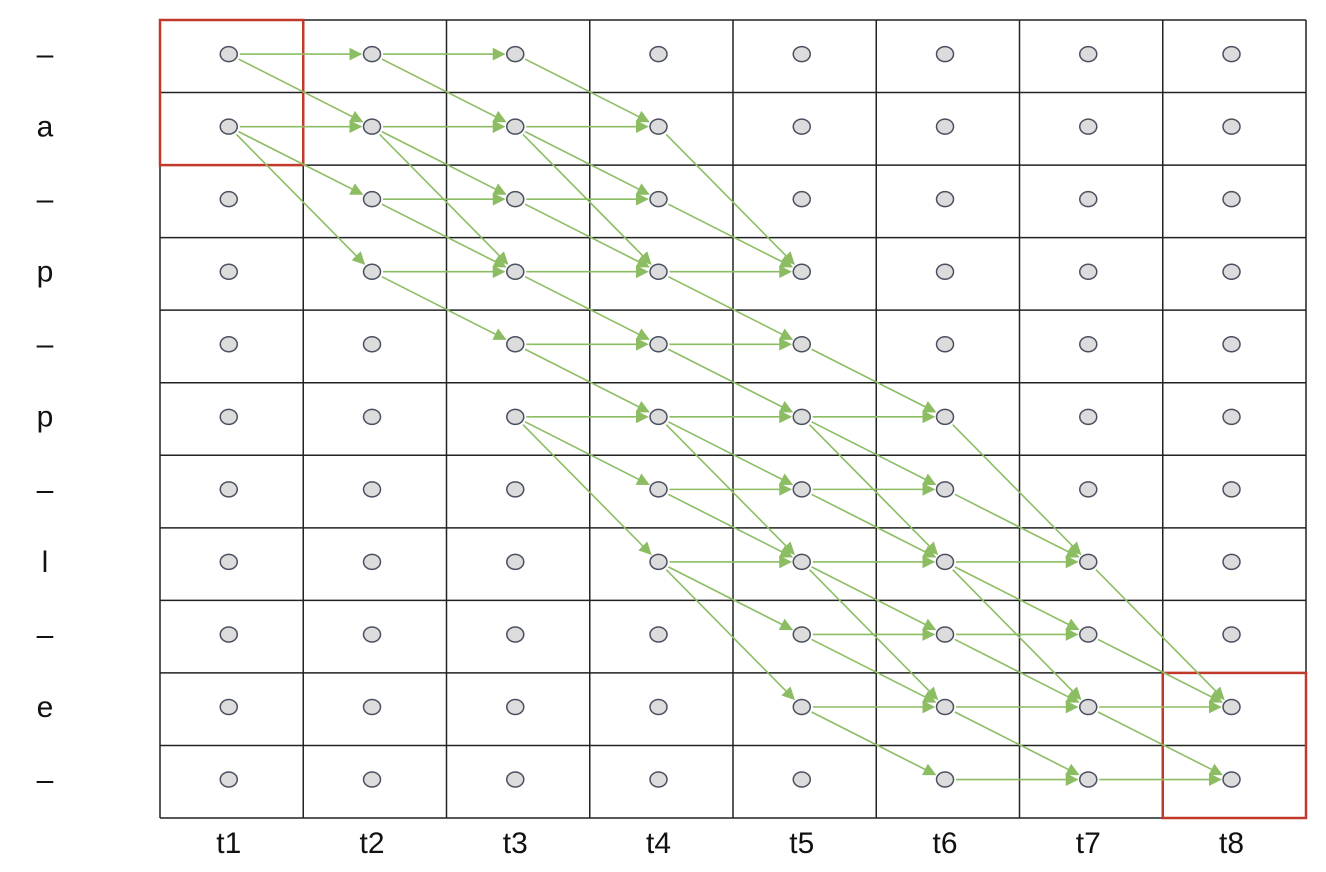 This screenshot has height=872, width=1326. I want to click on row-label: e, so click(45, 707).